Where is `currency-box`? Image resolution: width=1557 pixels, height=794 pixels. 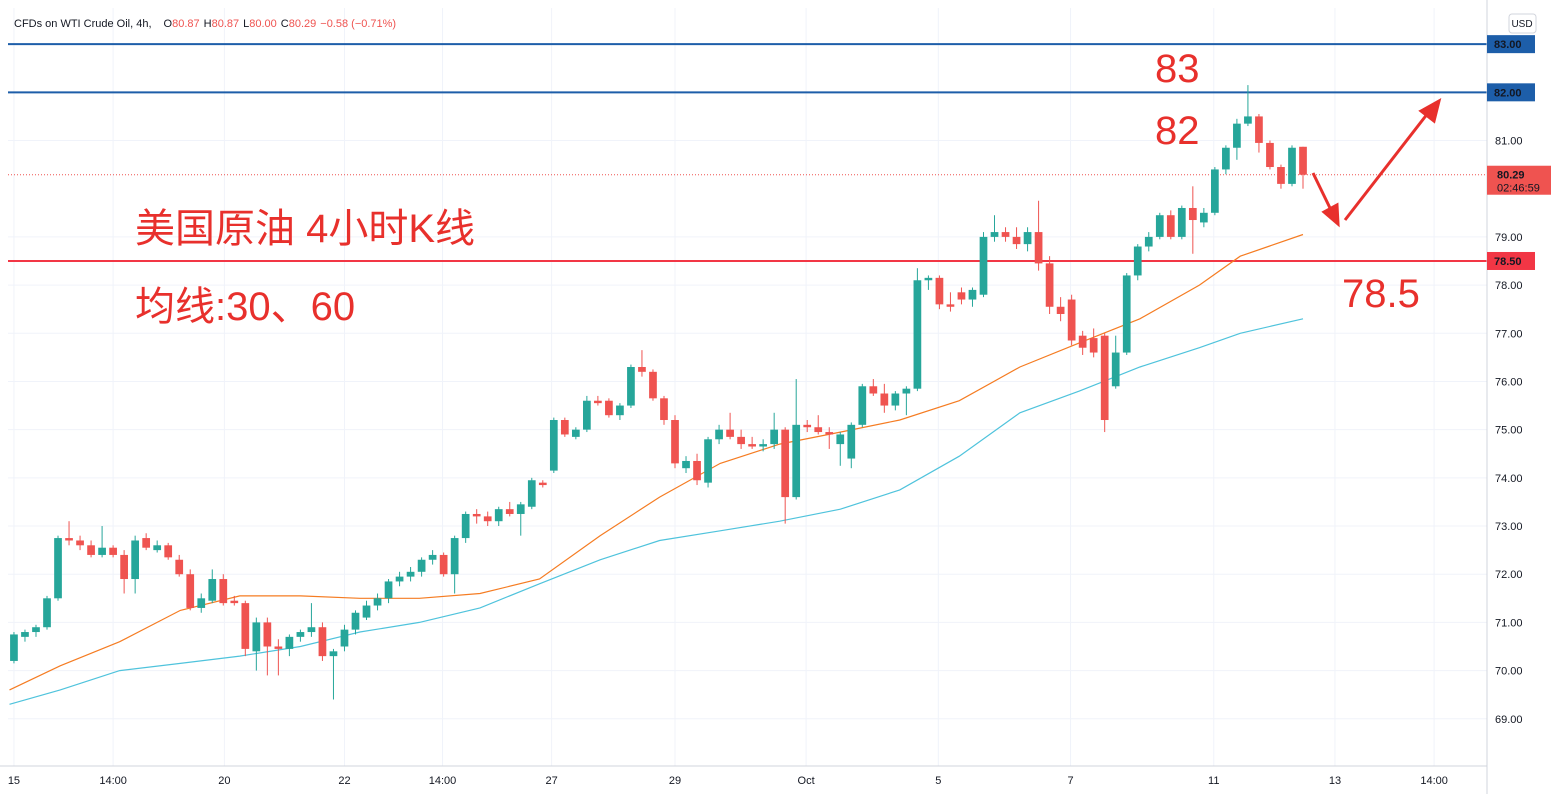
currency-box is located at coordinates (1522, 23).